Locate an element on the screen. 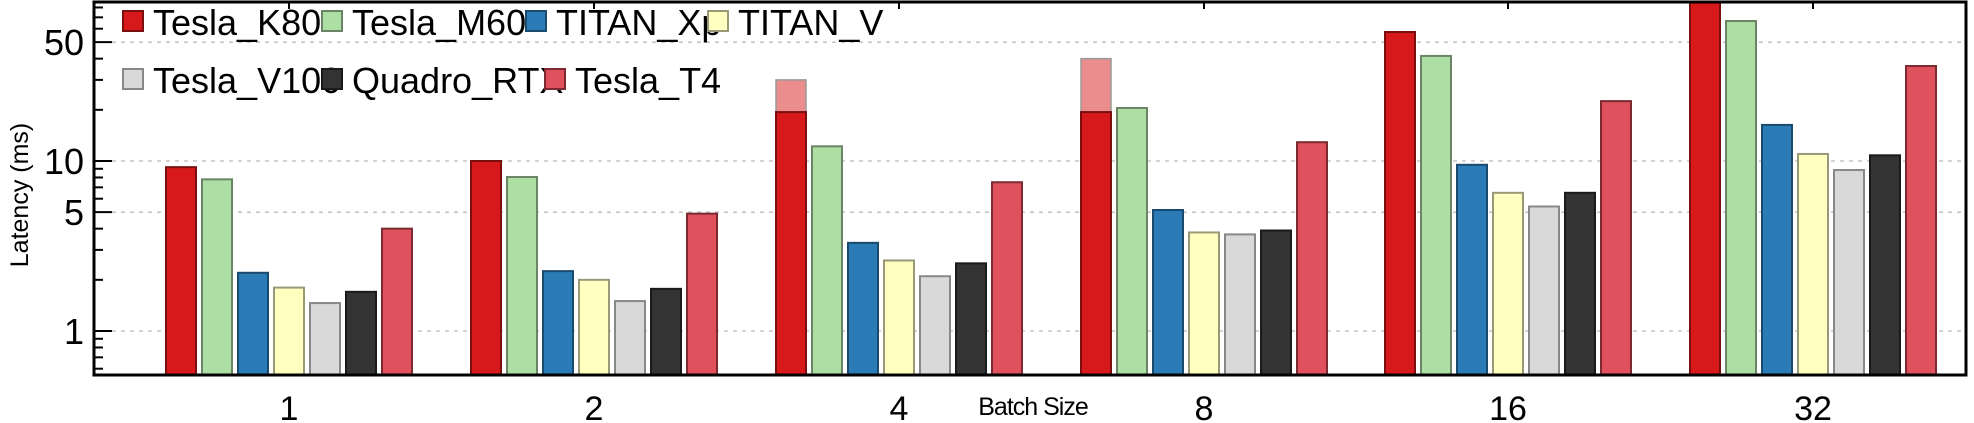  legend-label: Quadro_RTX is located at coordinates (457, 80).